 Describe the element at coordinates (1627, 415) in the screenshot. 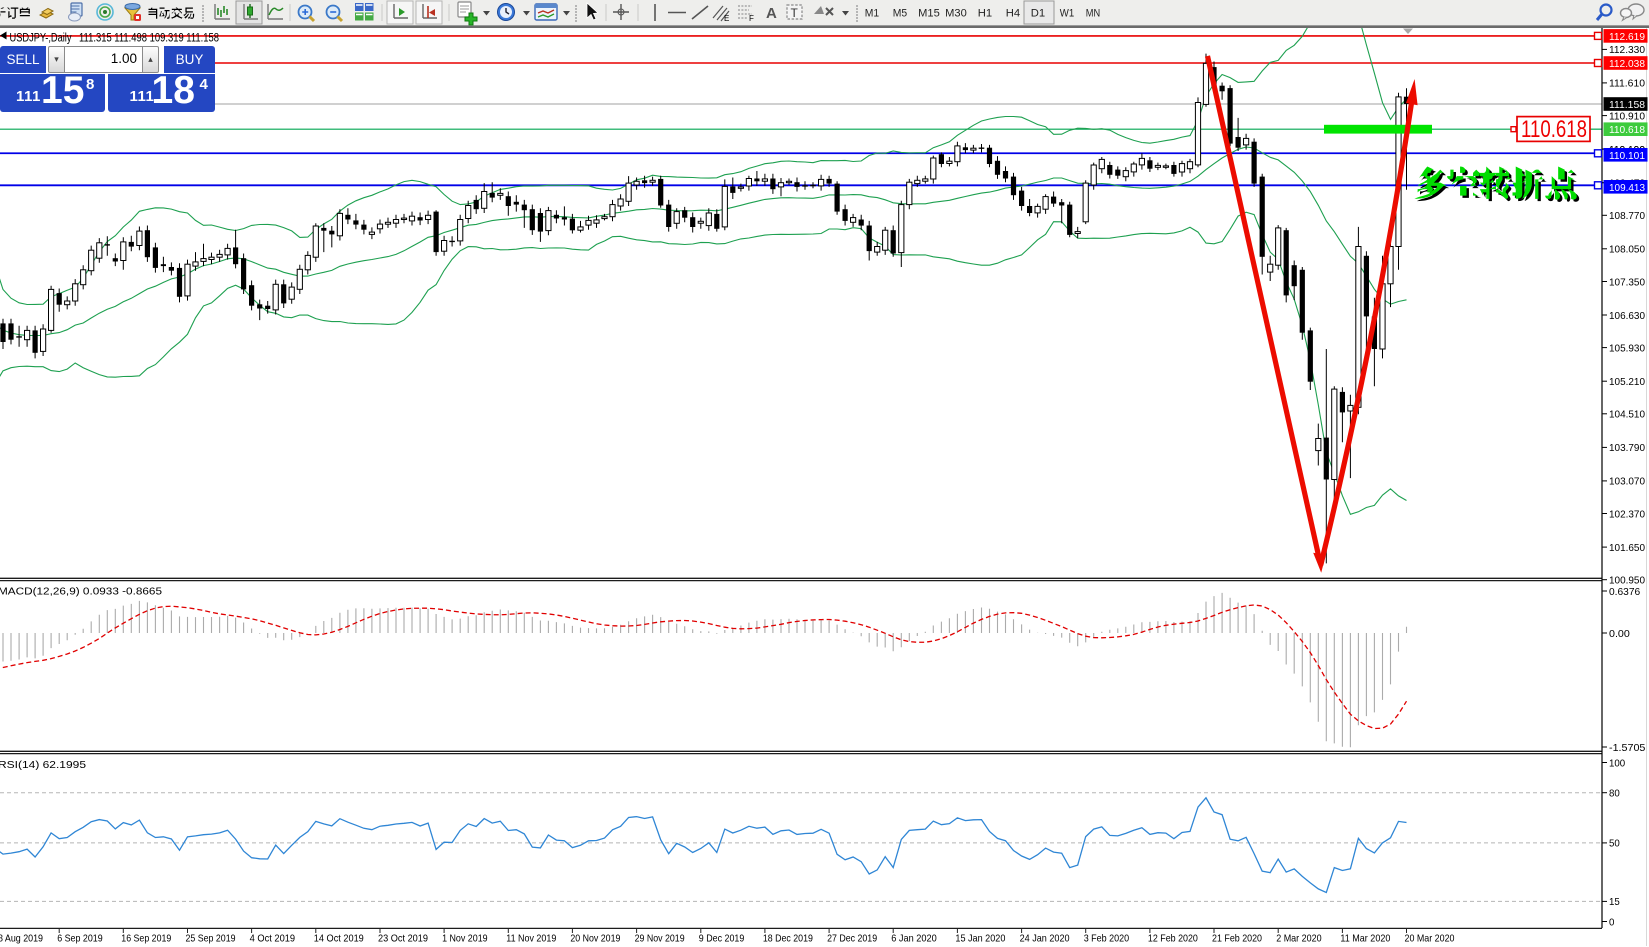

I see `svg-text: 104.510` at that location.